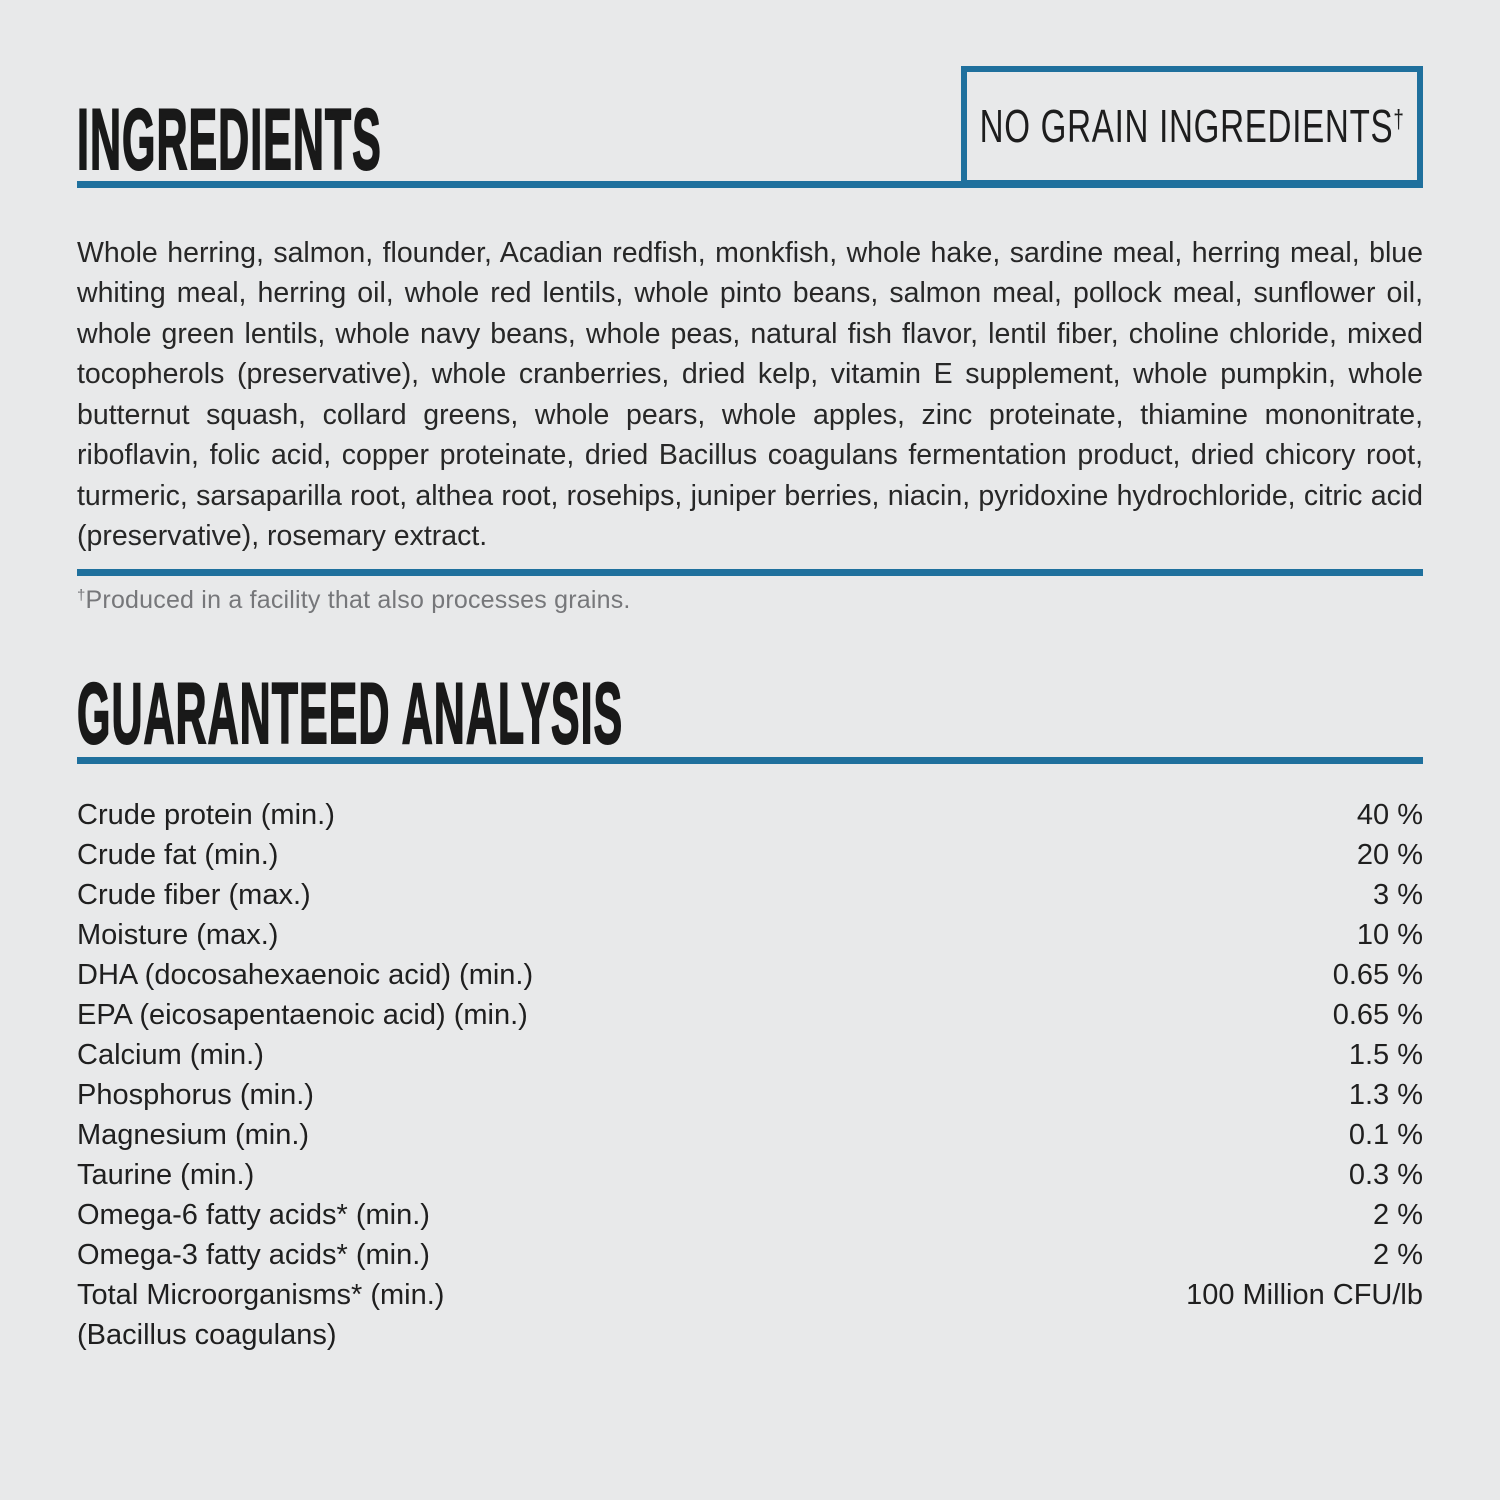 Image resolution: width=1500 pixels, height=1500 pixels. Describe the element at coordinates (253, 1215) in the screenshot. I see `analysis-label: Omega-6 fatty acids* (min.)` at that location.